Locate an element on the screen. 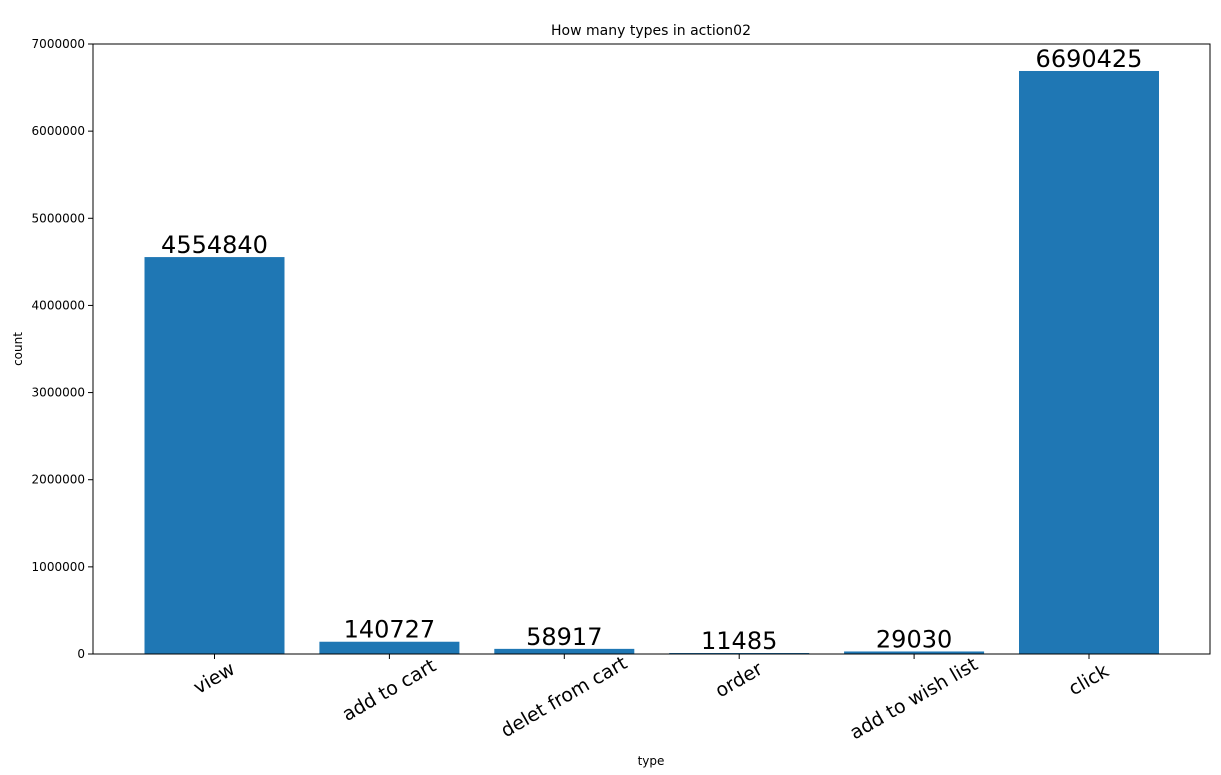 Image resolution: width=1221 pixels, height=775 pixels. data-label: 29030 is located at coordinates (914, 639).